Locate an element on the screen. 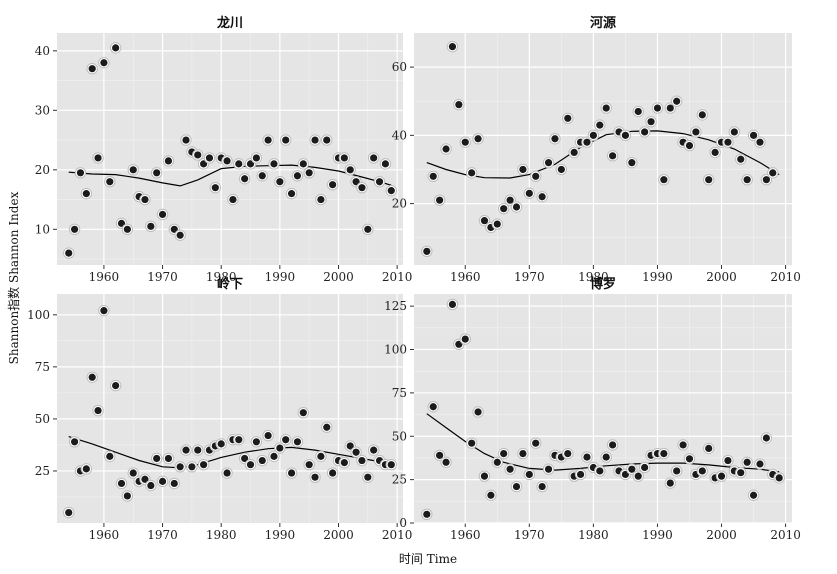 This screenshot has height=574, width=837. x-tick-label: 2000 is located at coordinates (338, 277).